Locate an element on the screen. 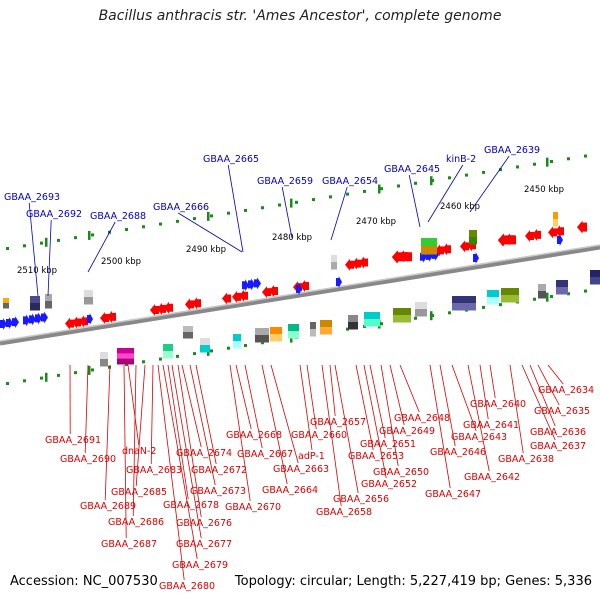 This screenshot has height=600, width=600. reverse-gene-label: GBAA_2642 is located at coordinates (492, 477).